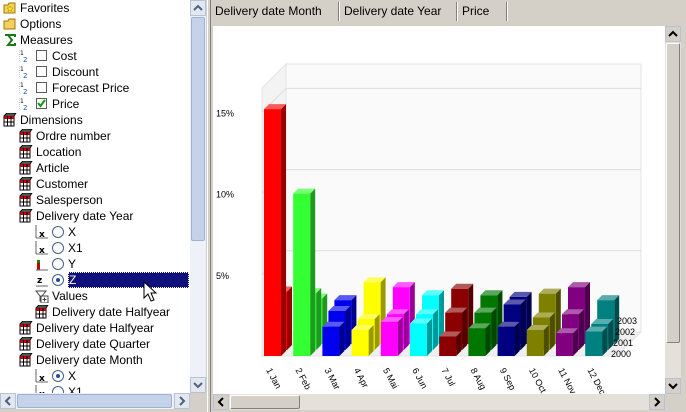 Image resolution: width=686 pixels, height=412 pixels. Describe the element at coordinates (657, 402) in the screenshot. I see `chart-scroll-right-button` at that location.